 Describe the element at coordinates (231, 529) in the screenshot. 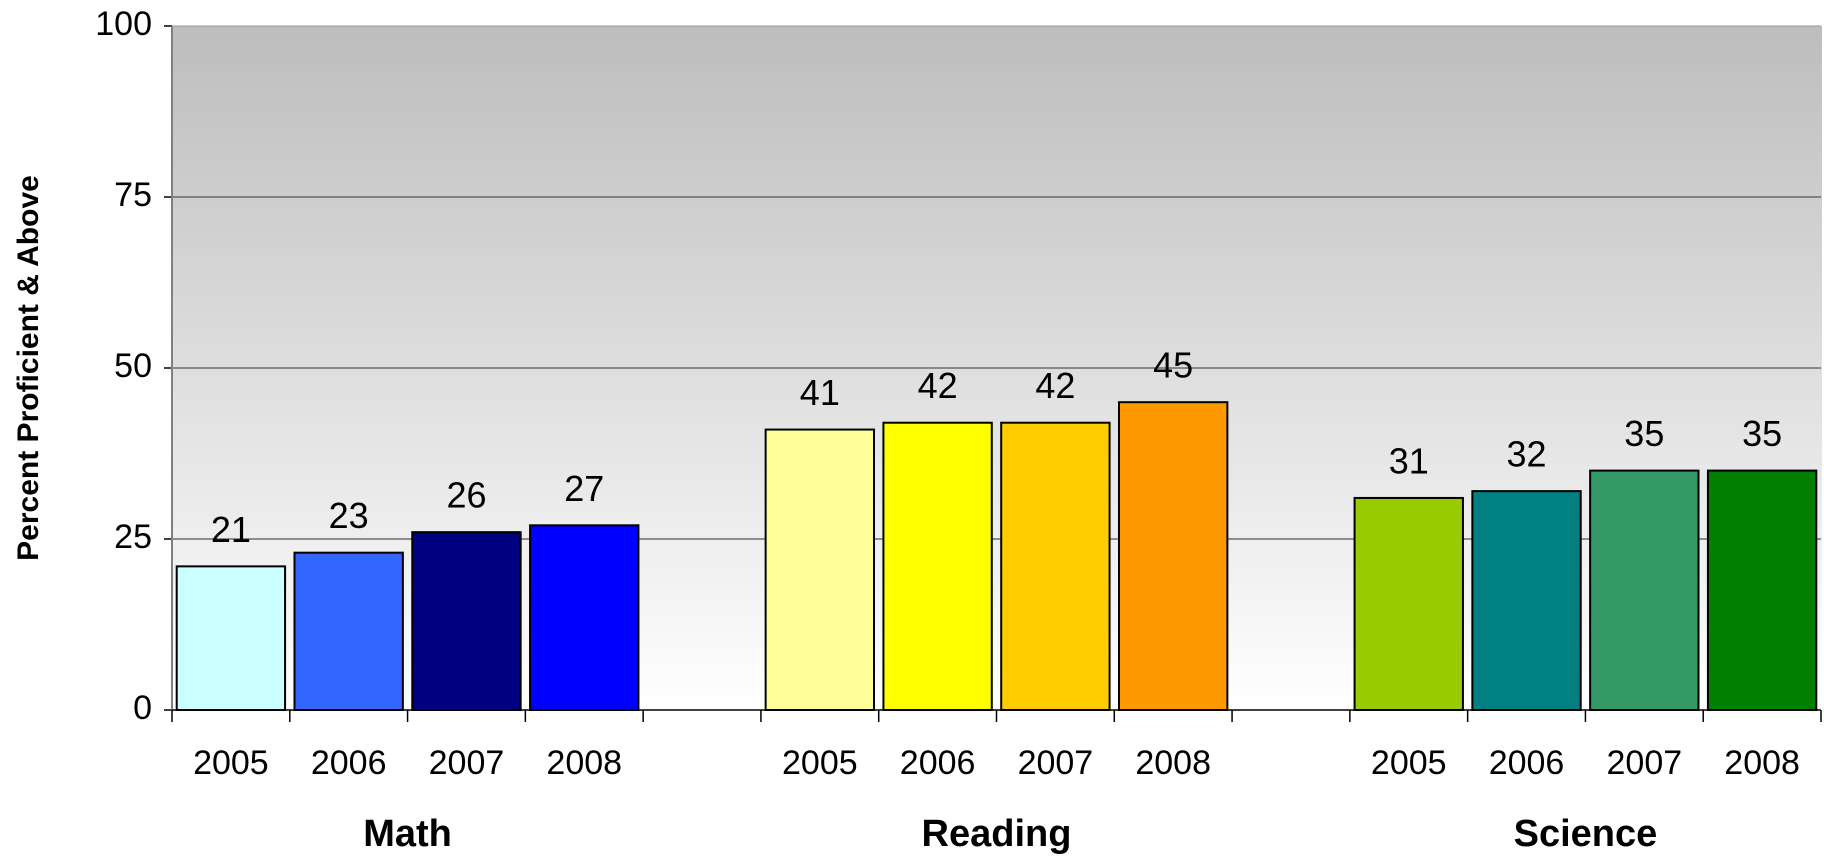

I see `value-label: 21` at that location.